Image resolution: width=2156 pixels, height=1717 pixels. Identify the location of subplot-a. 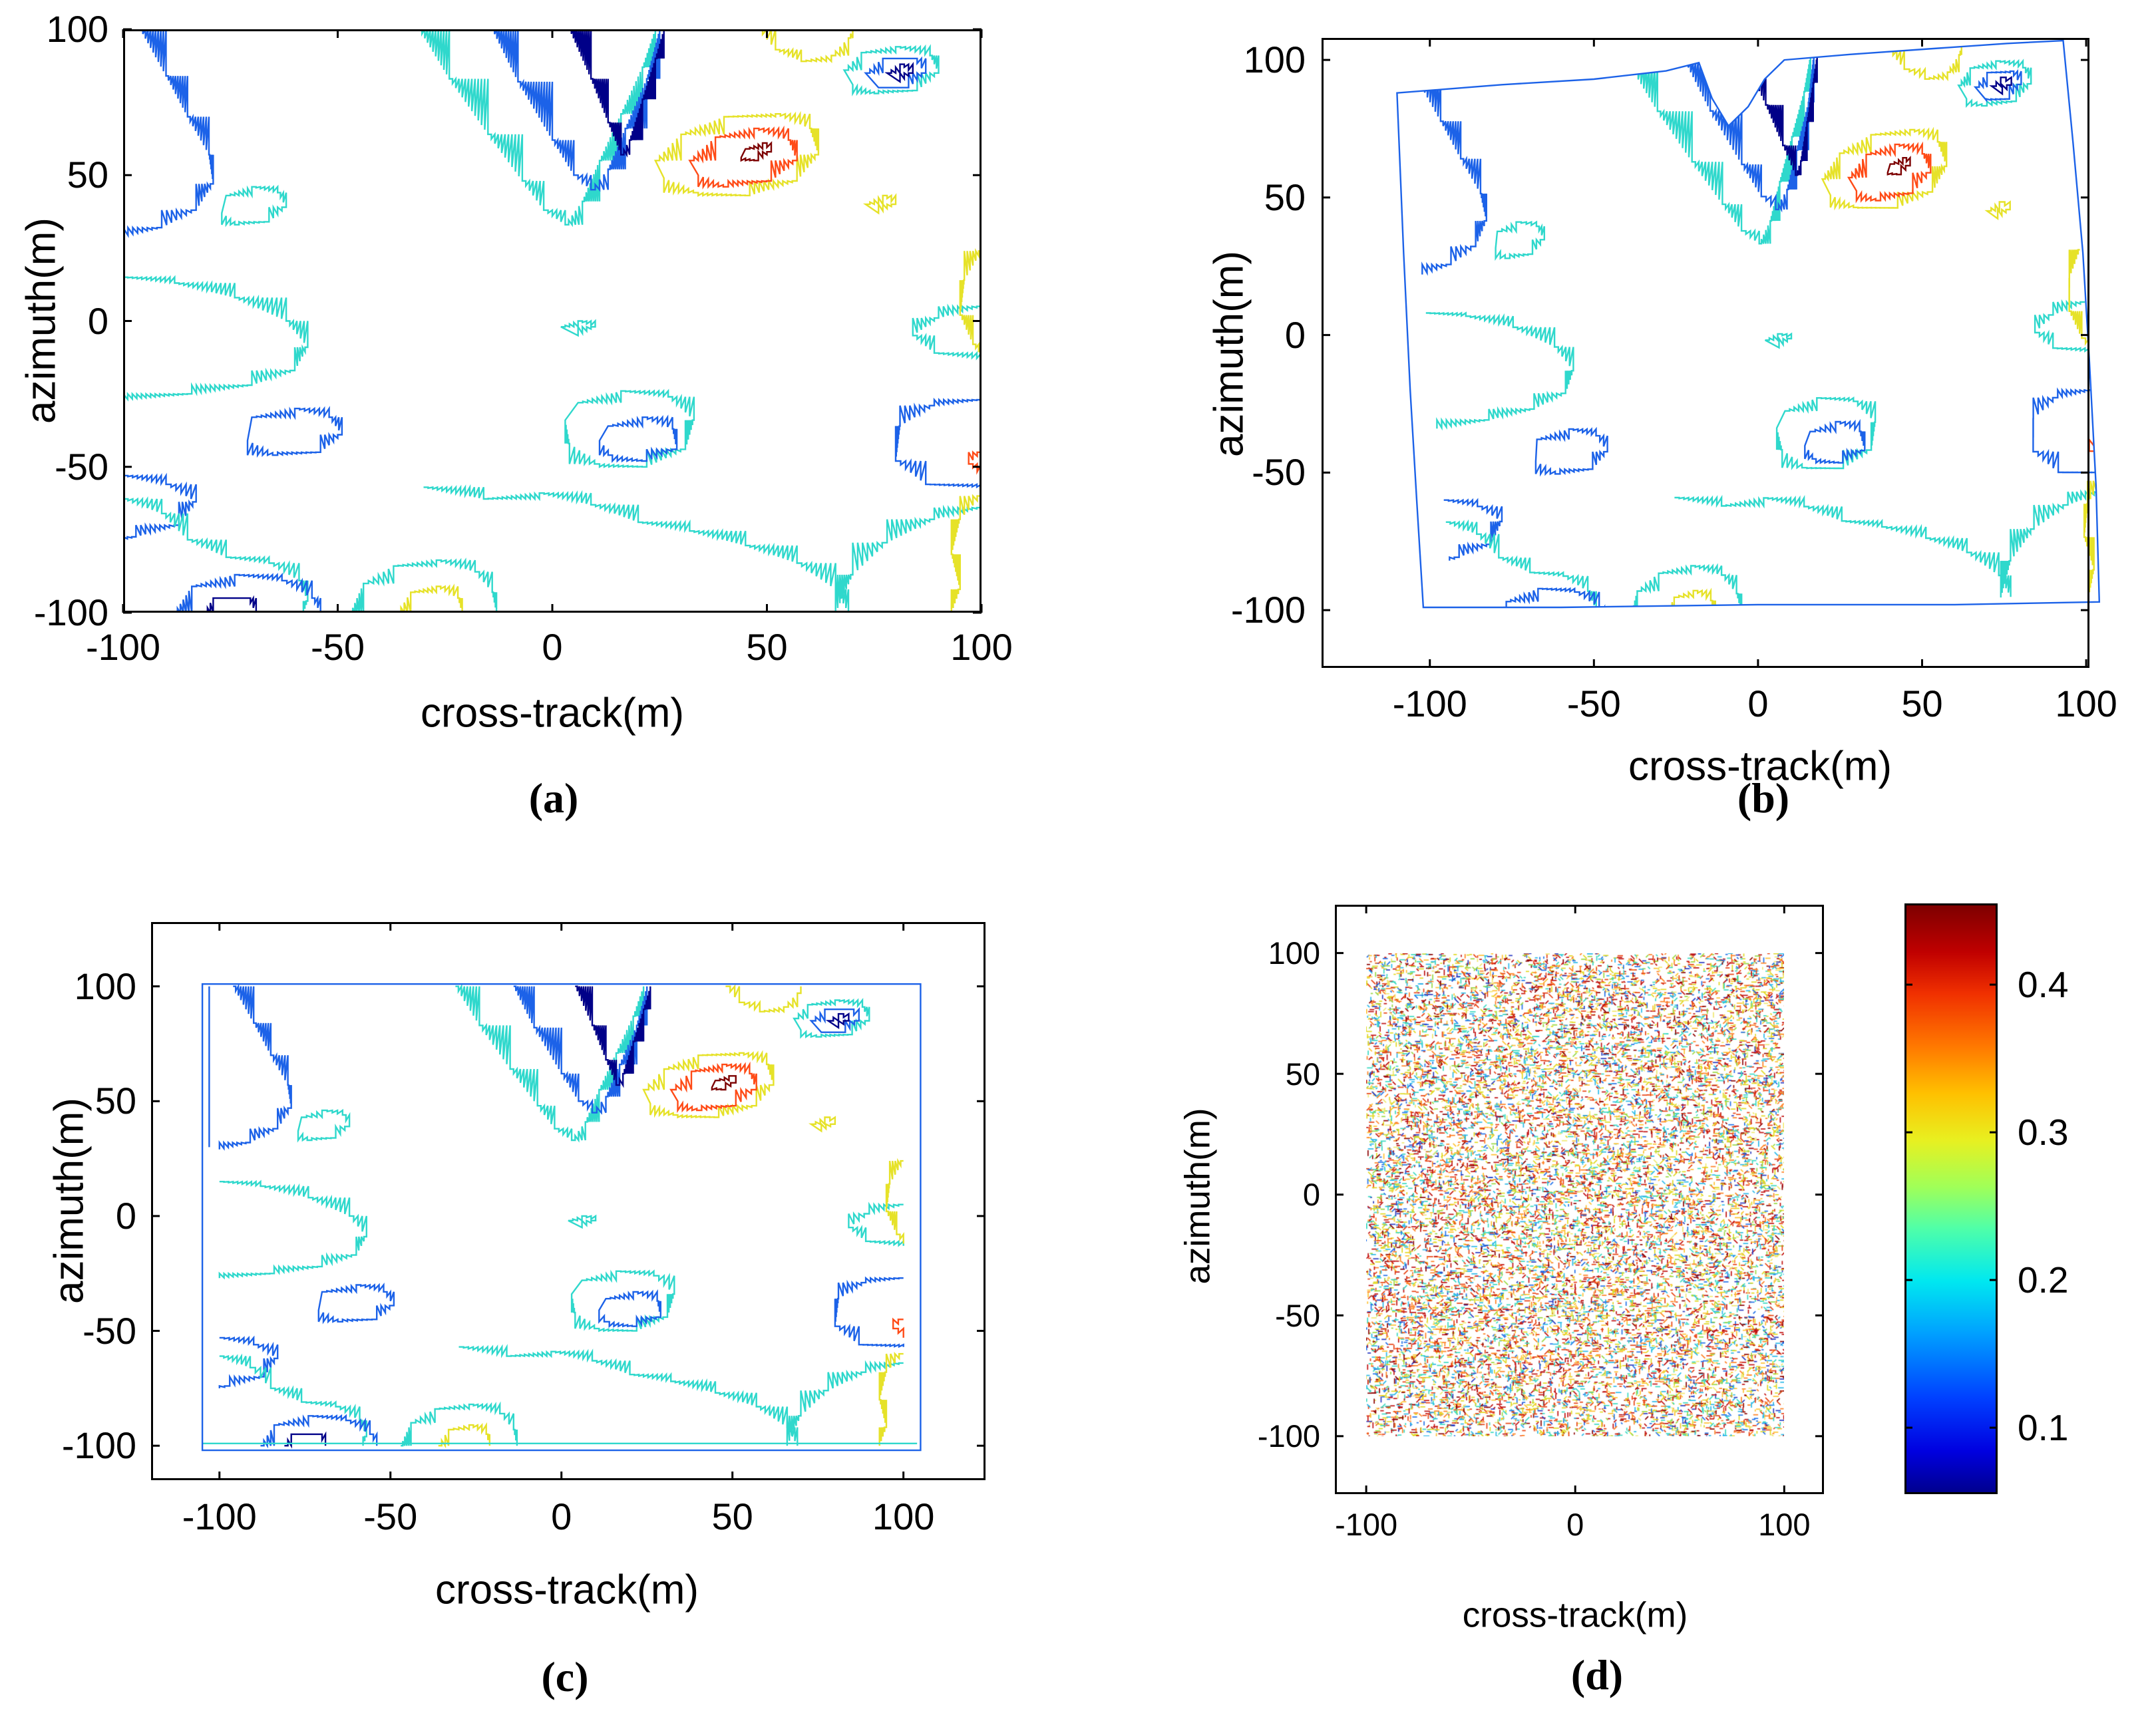
(552, 321).